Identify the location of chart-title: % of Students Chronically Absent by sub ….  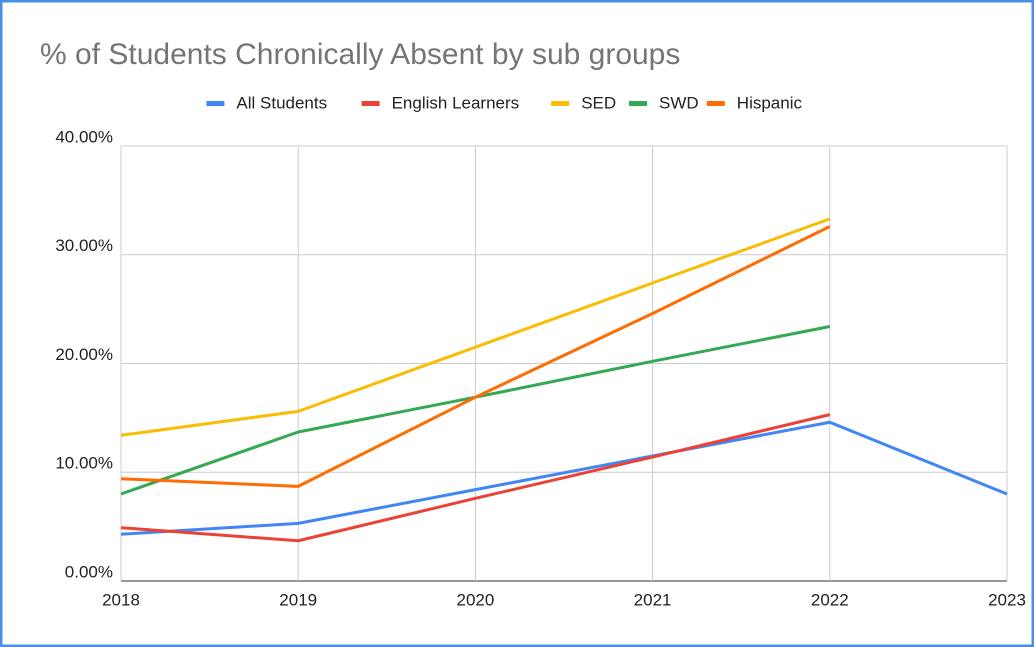
(360, 54).